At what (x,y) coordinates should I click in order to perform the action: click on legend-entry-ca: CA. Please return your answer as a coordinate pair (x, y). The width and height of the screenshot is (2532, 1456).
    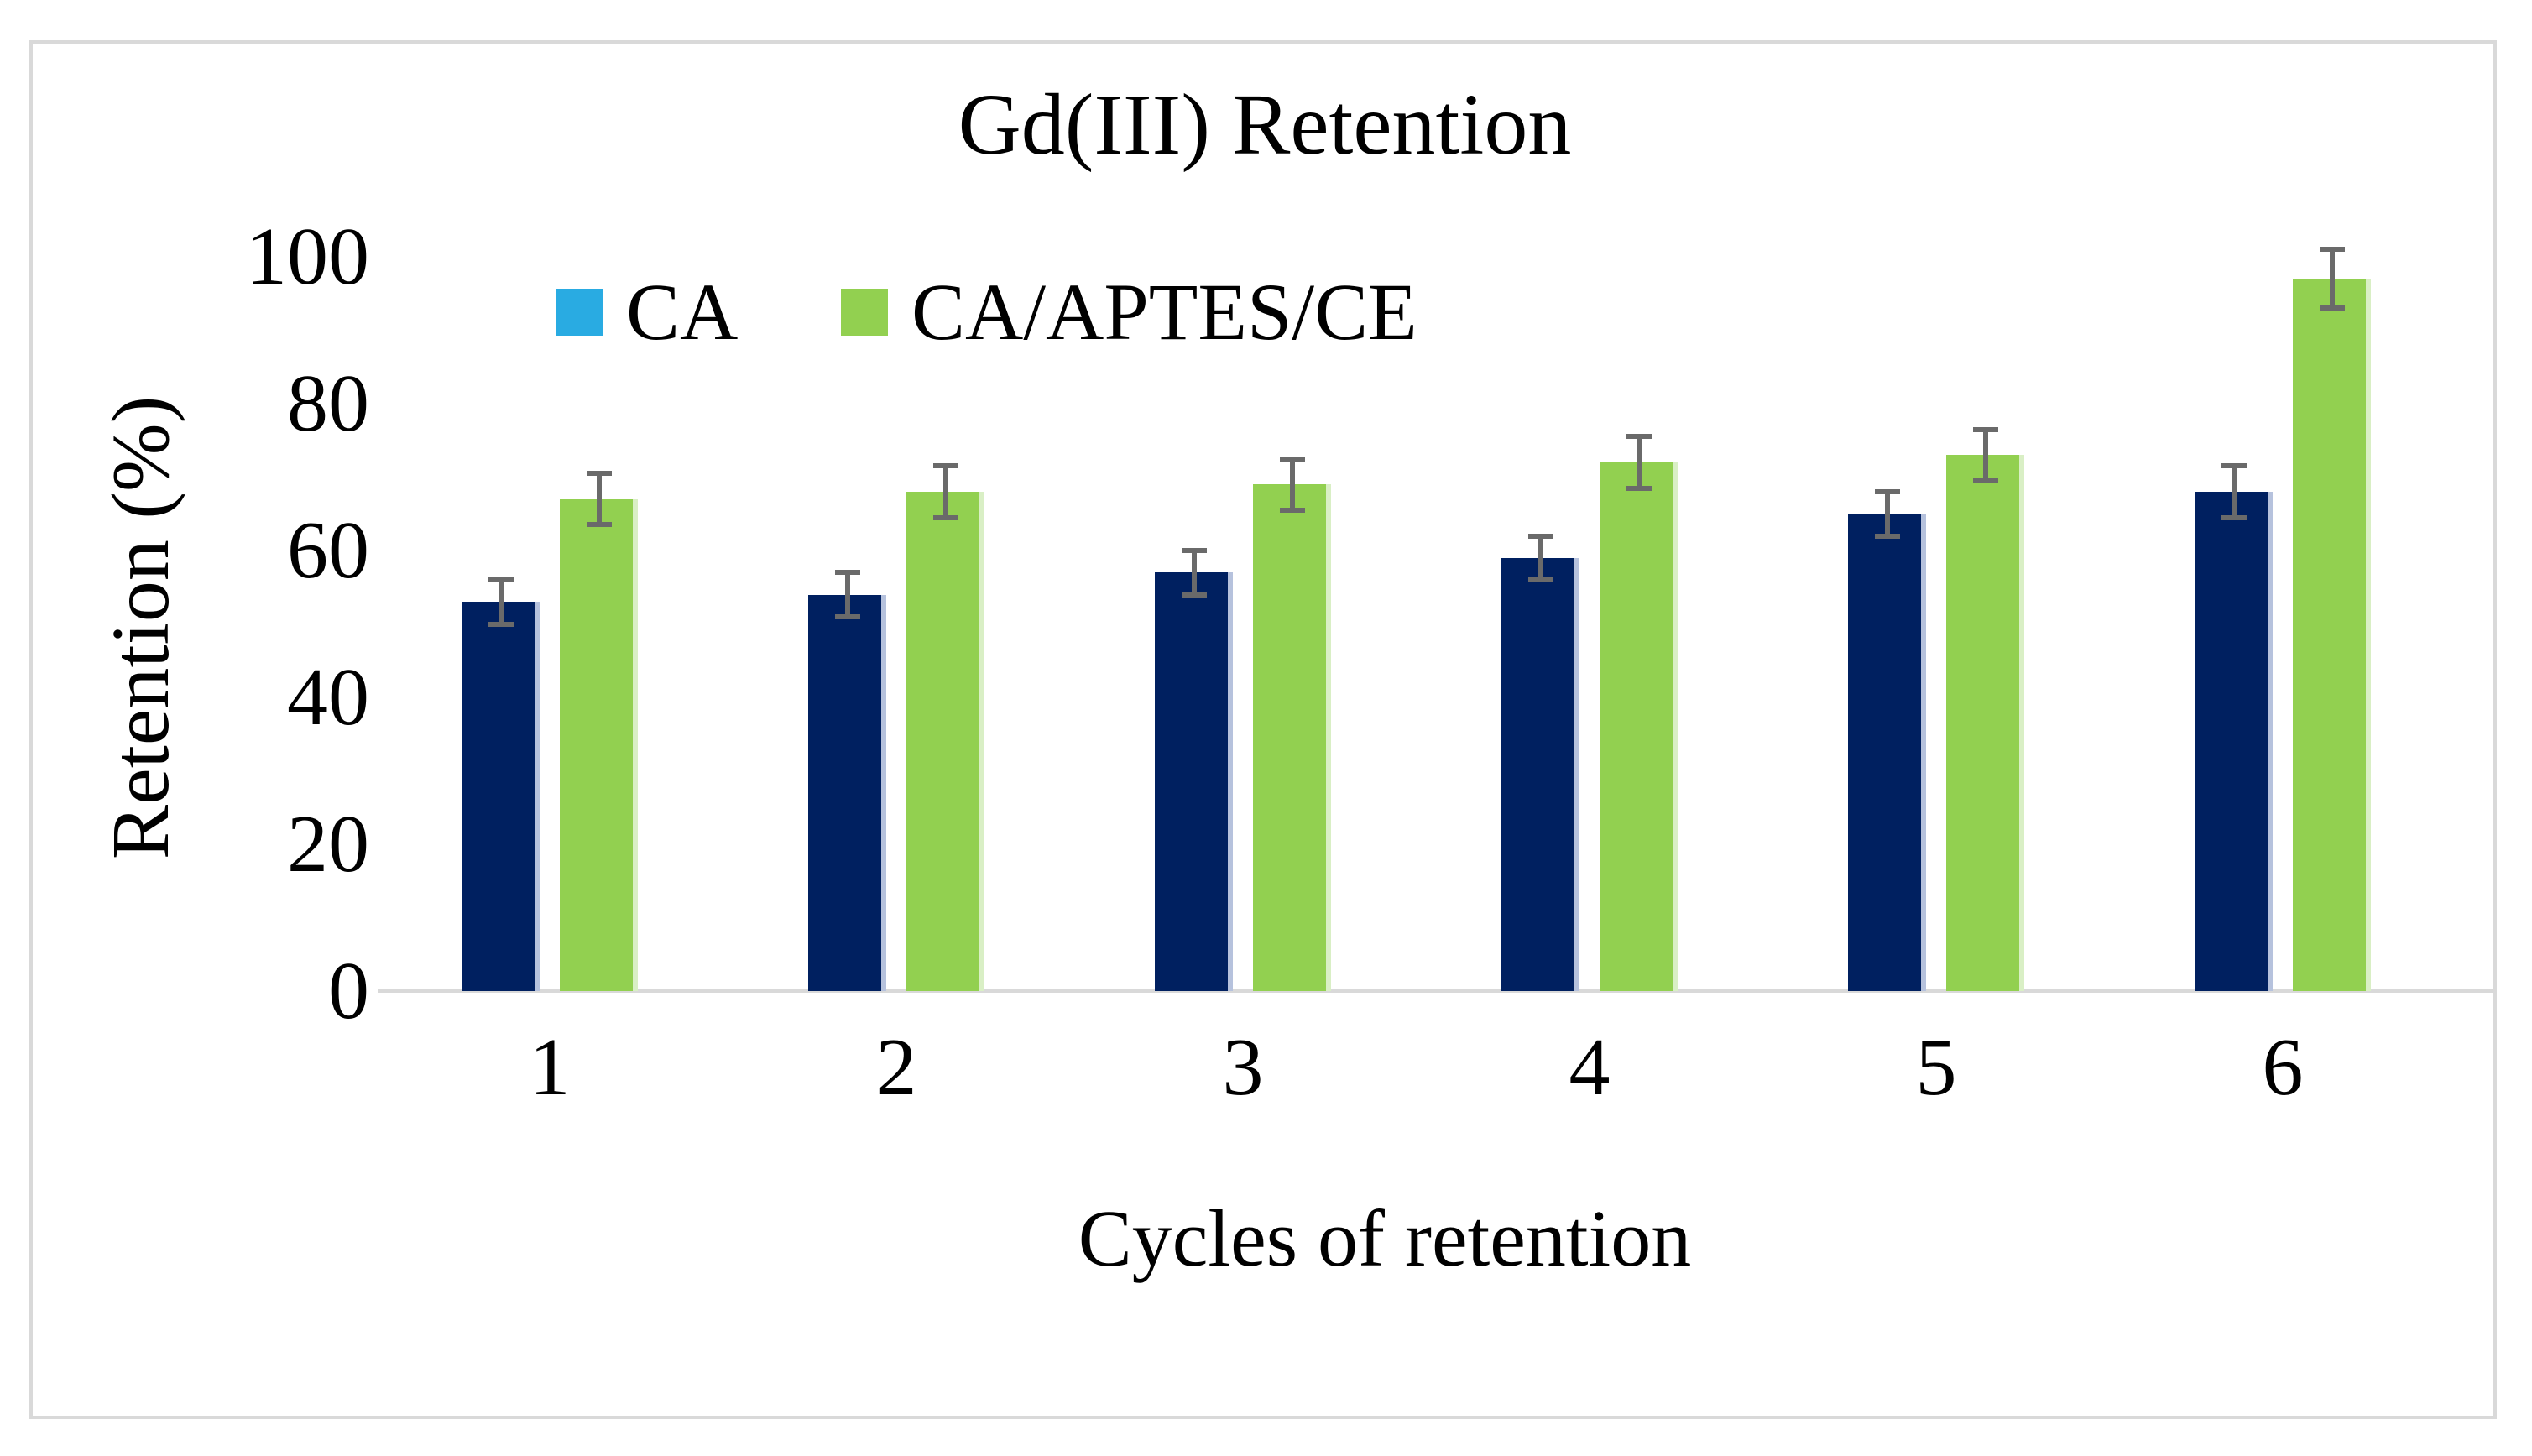
    Looking at the image, I should click on (647, 312).